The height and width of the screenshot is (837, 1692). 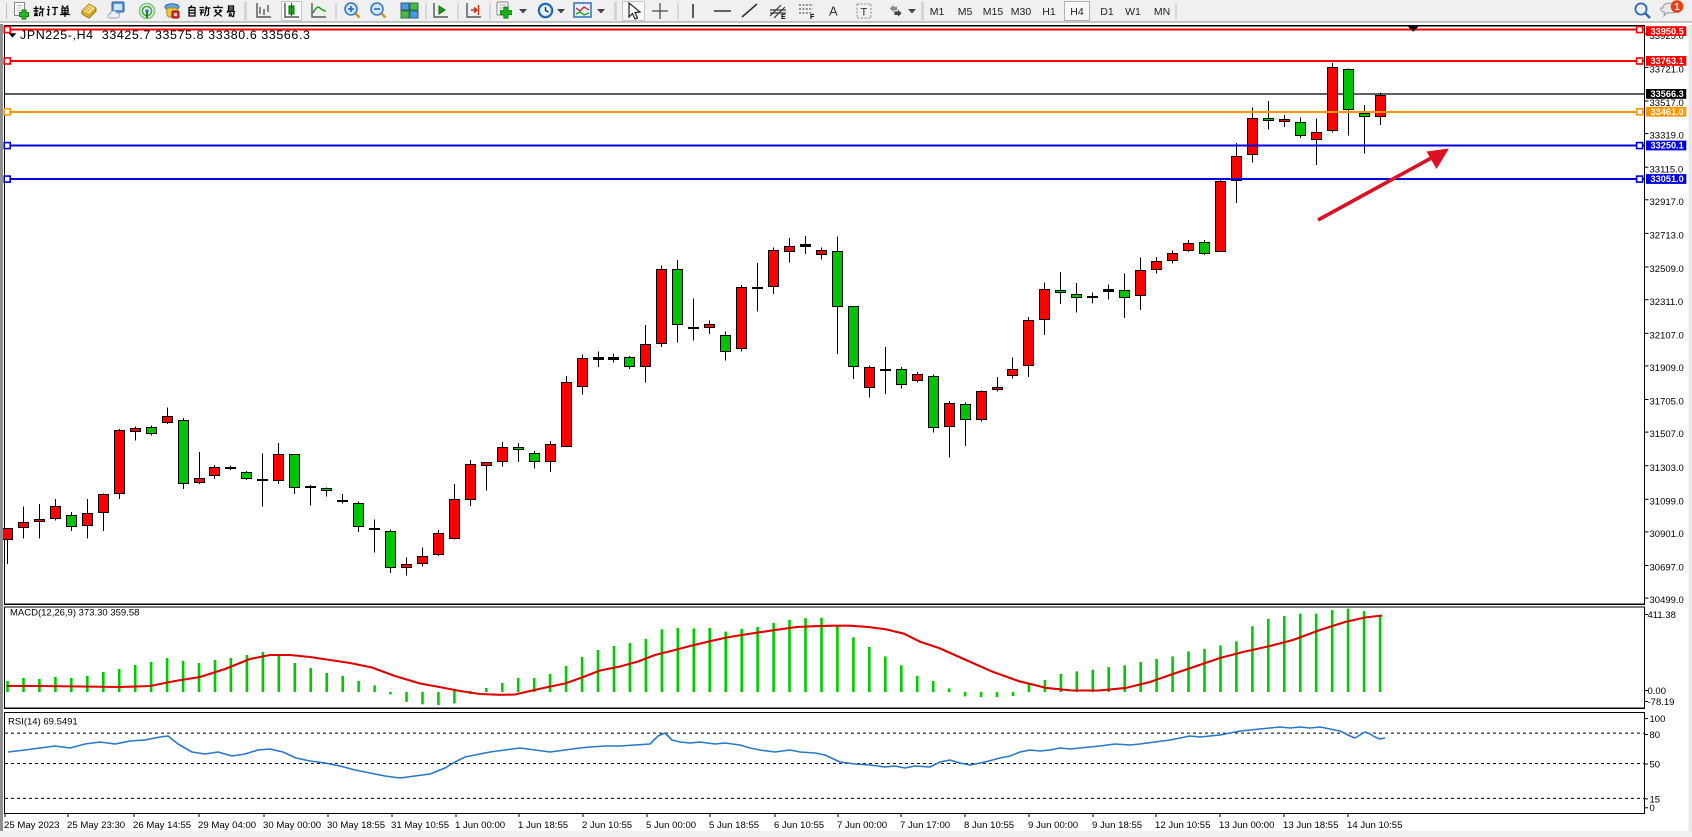 I want to click on svg-text: 33925.0, so click(x=1667, y=36).